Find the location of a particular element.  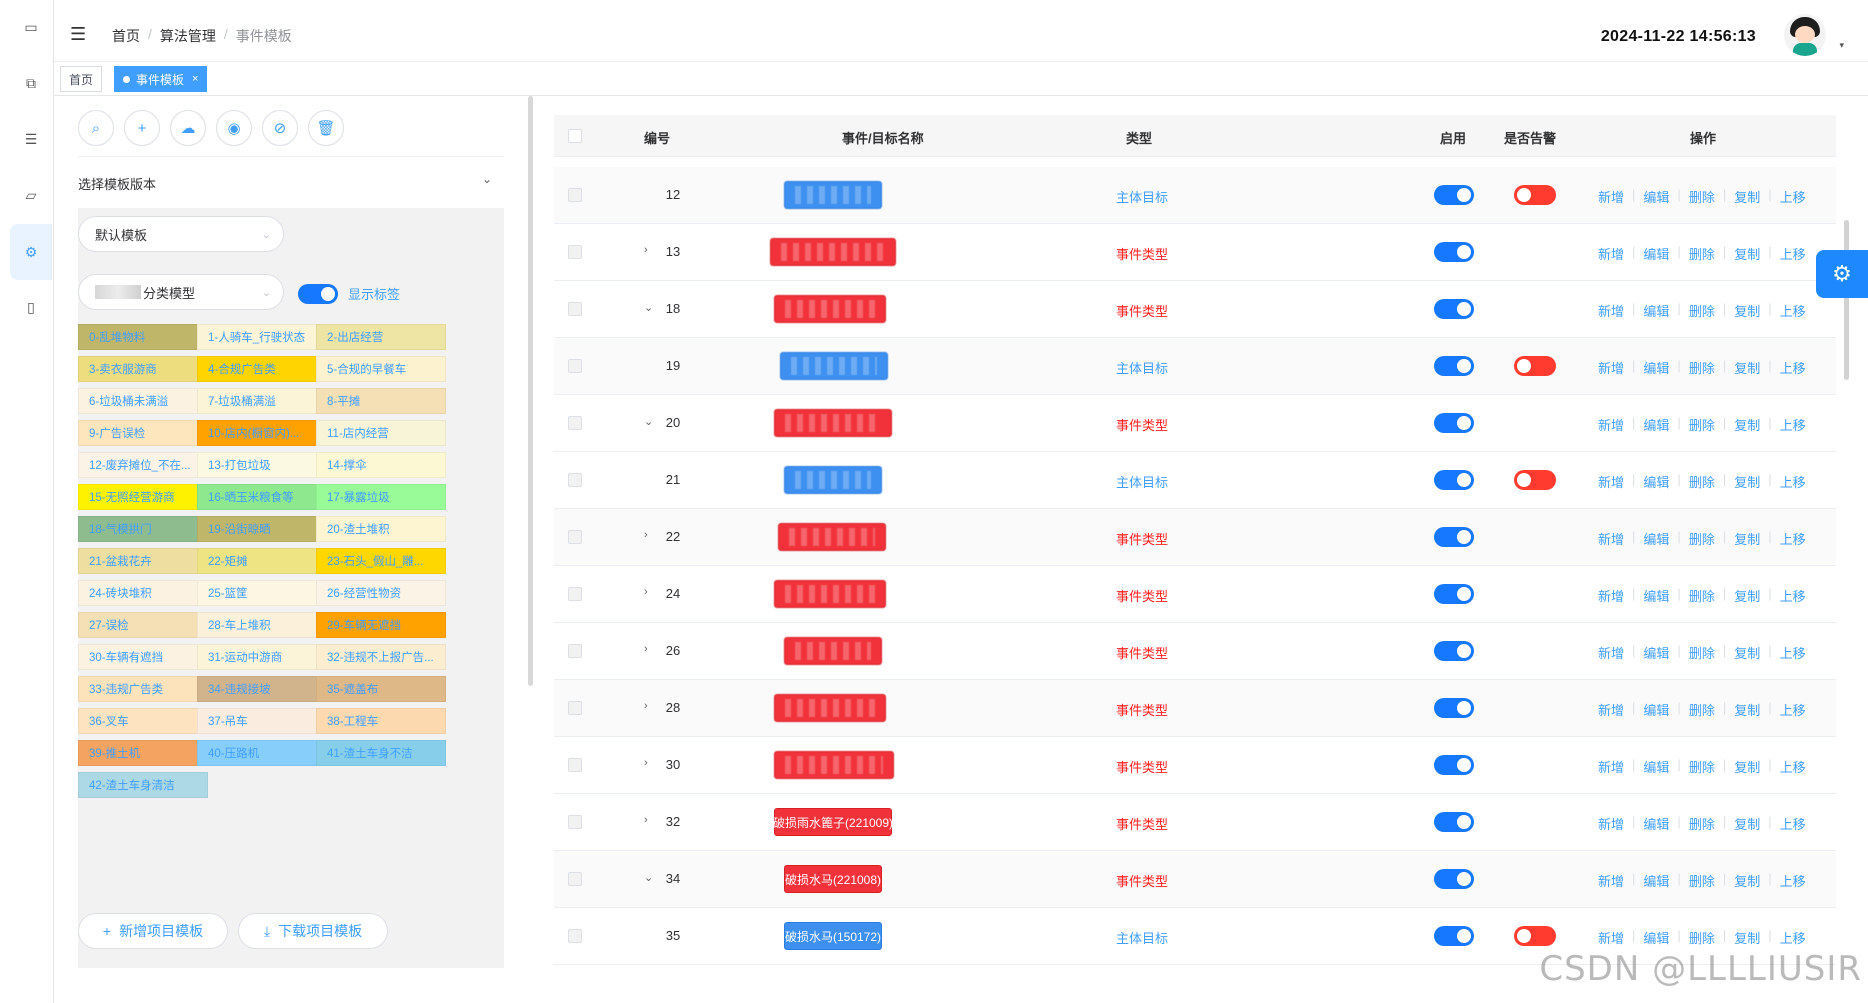

category-tag: 36-叉车 is located at coordinates (143, 721).